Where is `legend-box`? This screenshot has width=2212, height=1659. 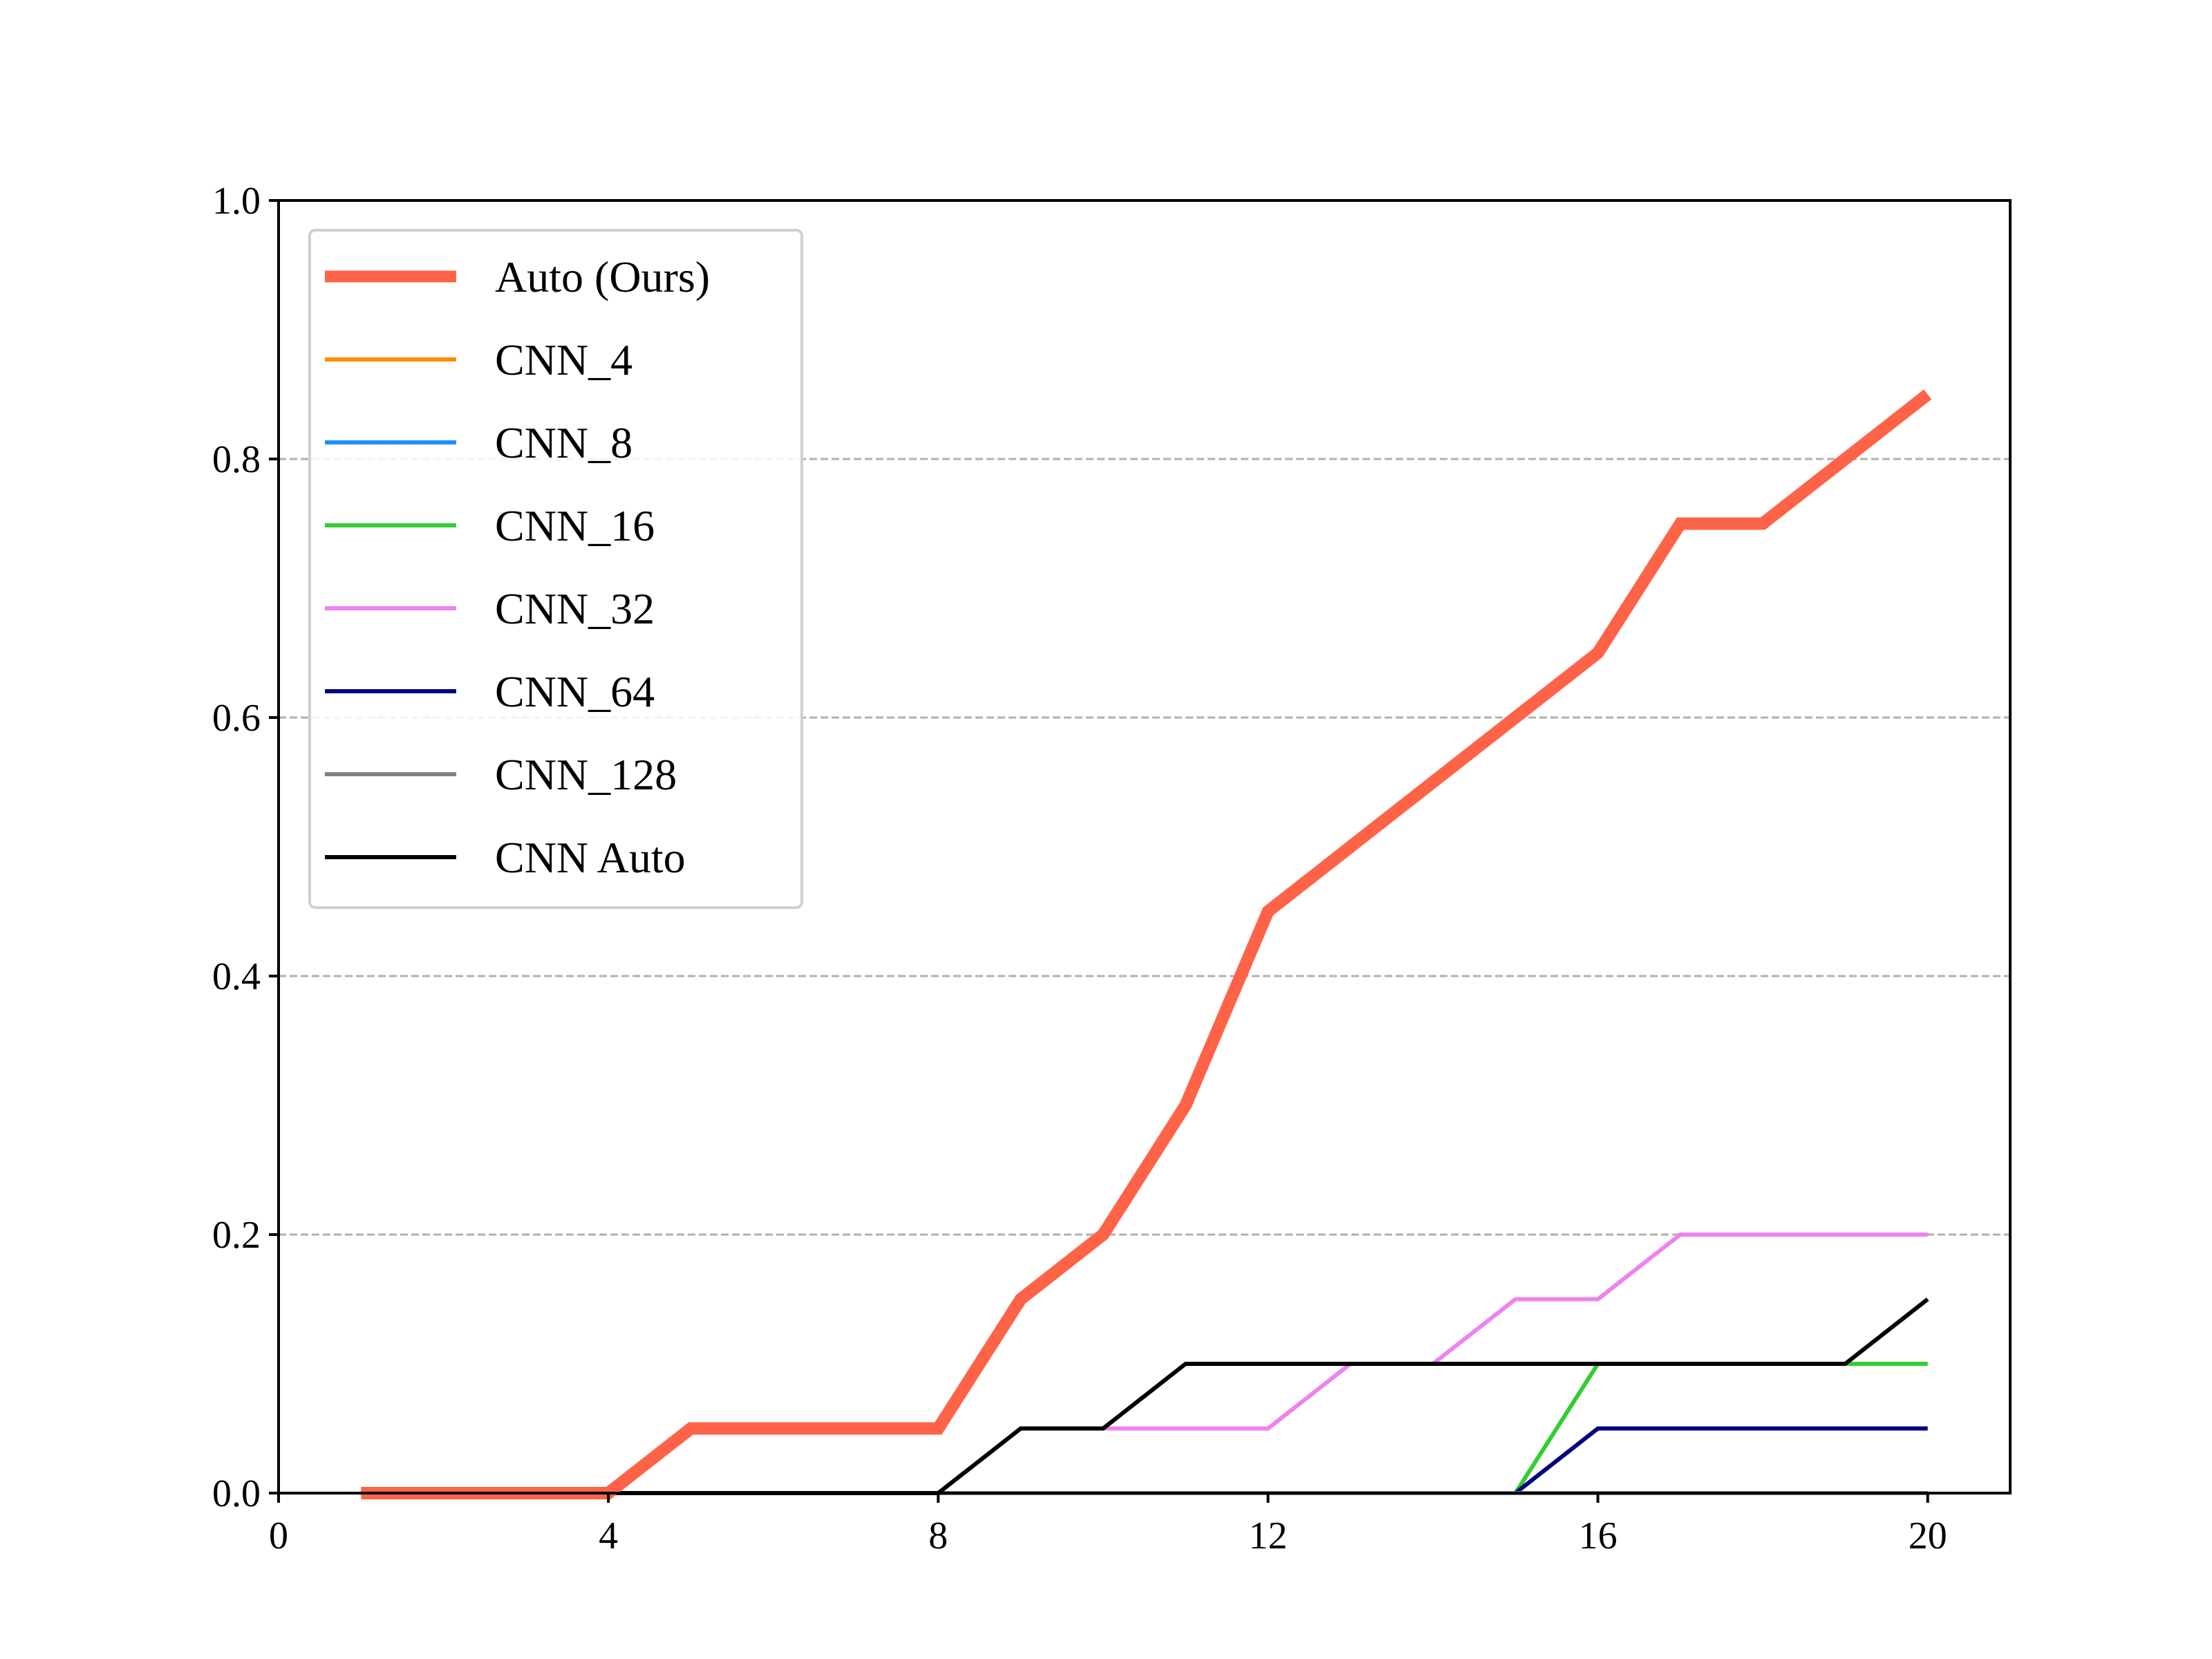
legend-box is located at coordinates (555, 569).